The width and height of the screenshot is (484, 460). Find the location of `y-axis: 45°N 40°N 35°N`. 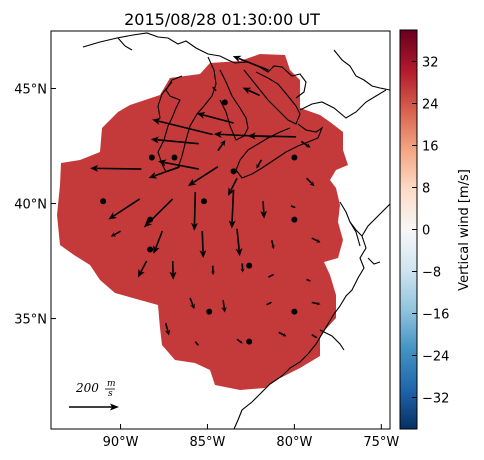

y-axis: 45°N 40°N 35°N is located at coordinates (35, 205).